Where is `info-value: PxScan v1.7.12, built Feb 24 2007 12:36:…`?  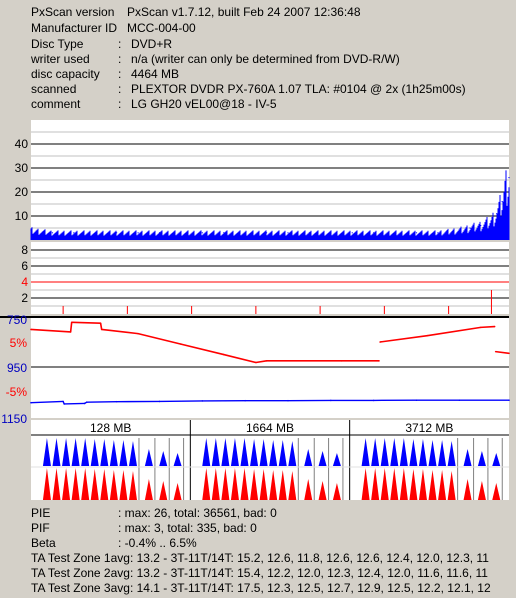
info-value: PxScan v1.7.12, built Feb 24 2007 12:36:… is located at coordinates (244, 12).